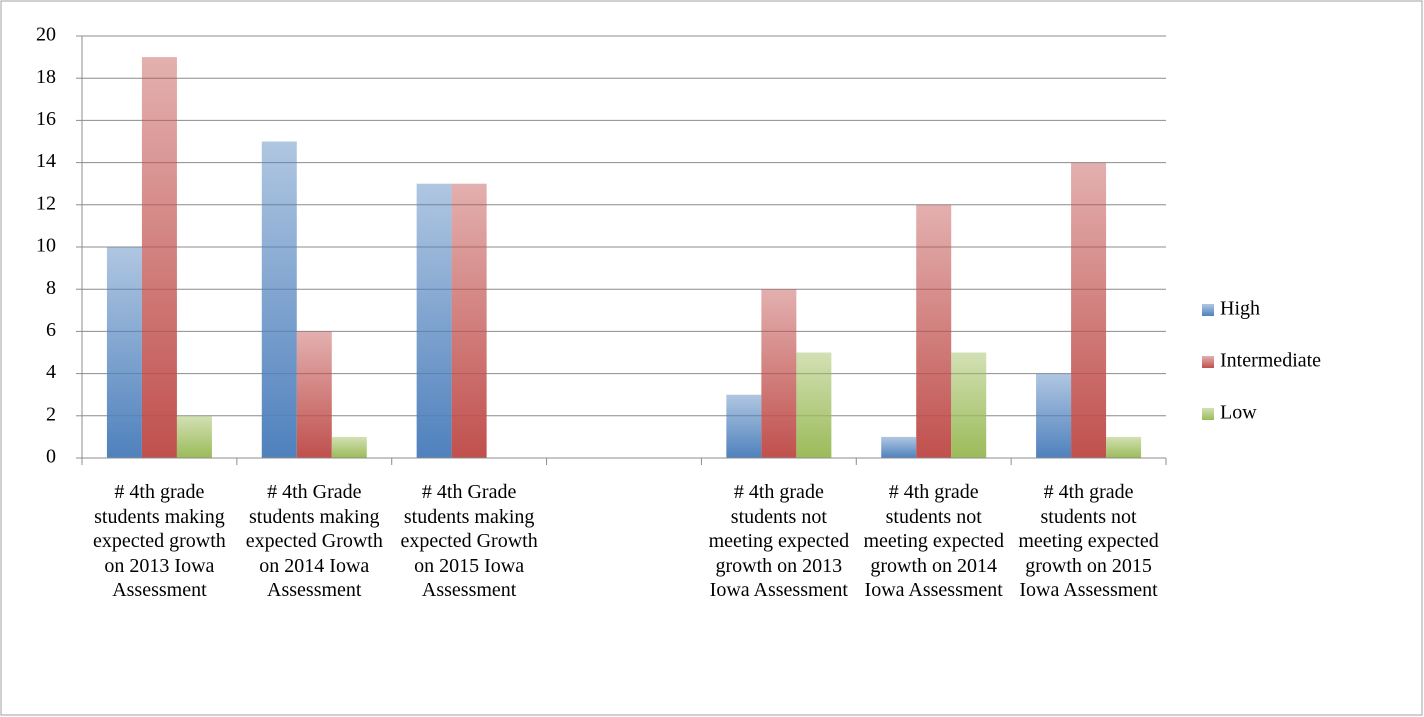 The image size is (1424, 717). I want to click on y-tick-label: 2, so click(51, 414).